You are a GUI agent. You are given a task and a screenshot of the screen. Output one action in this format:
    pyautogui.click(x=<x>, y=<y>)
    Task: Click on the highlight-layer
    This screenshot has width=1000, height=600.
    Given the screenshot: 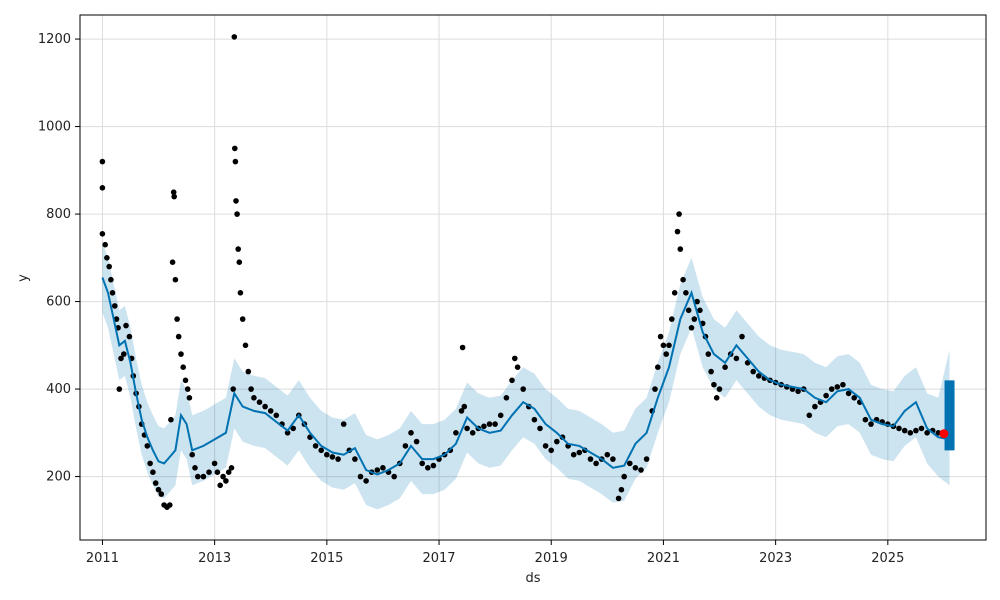 What is the action you would take?
    pyautogui.click(x=944, y=434)
    